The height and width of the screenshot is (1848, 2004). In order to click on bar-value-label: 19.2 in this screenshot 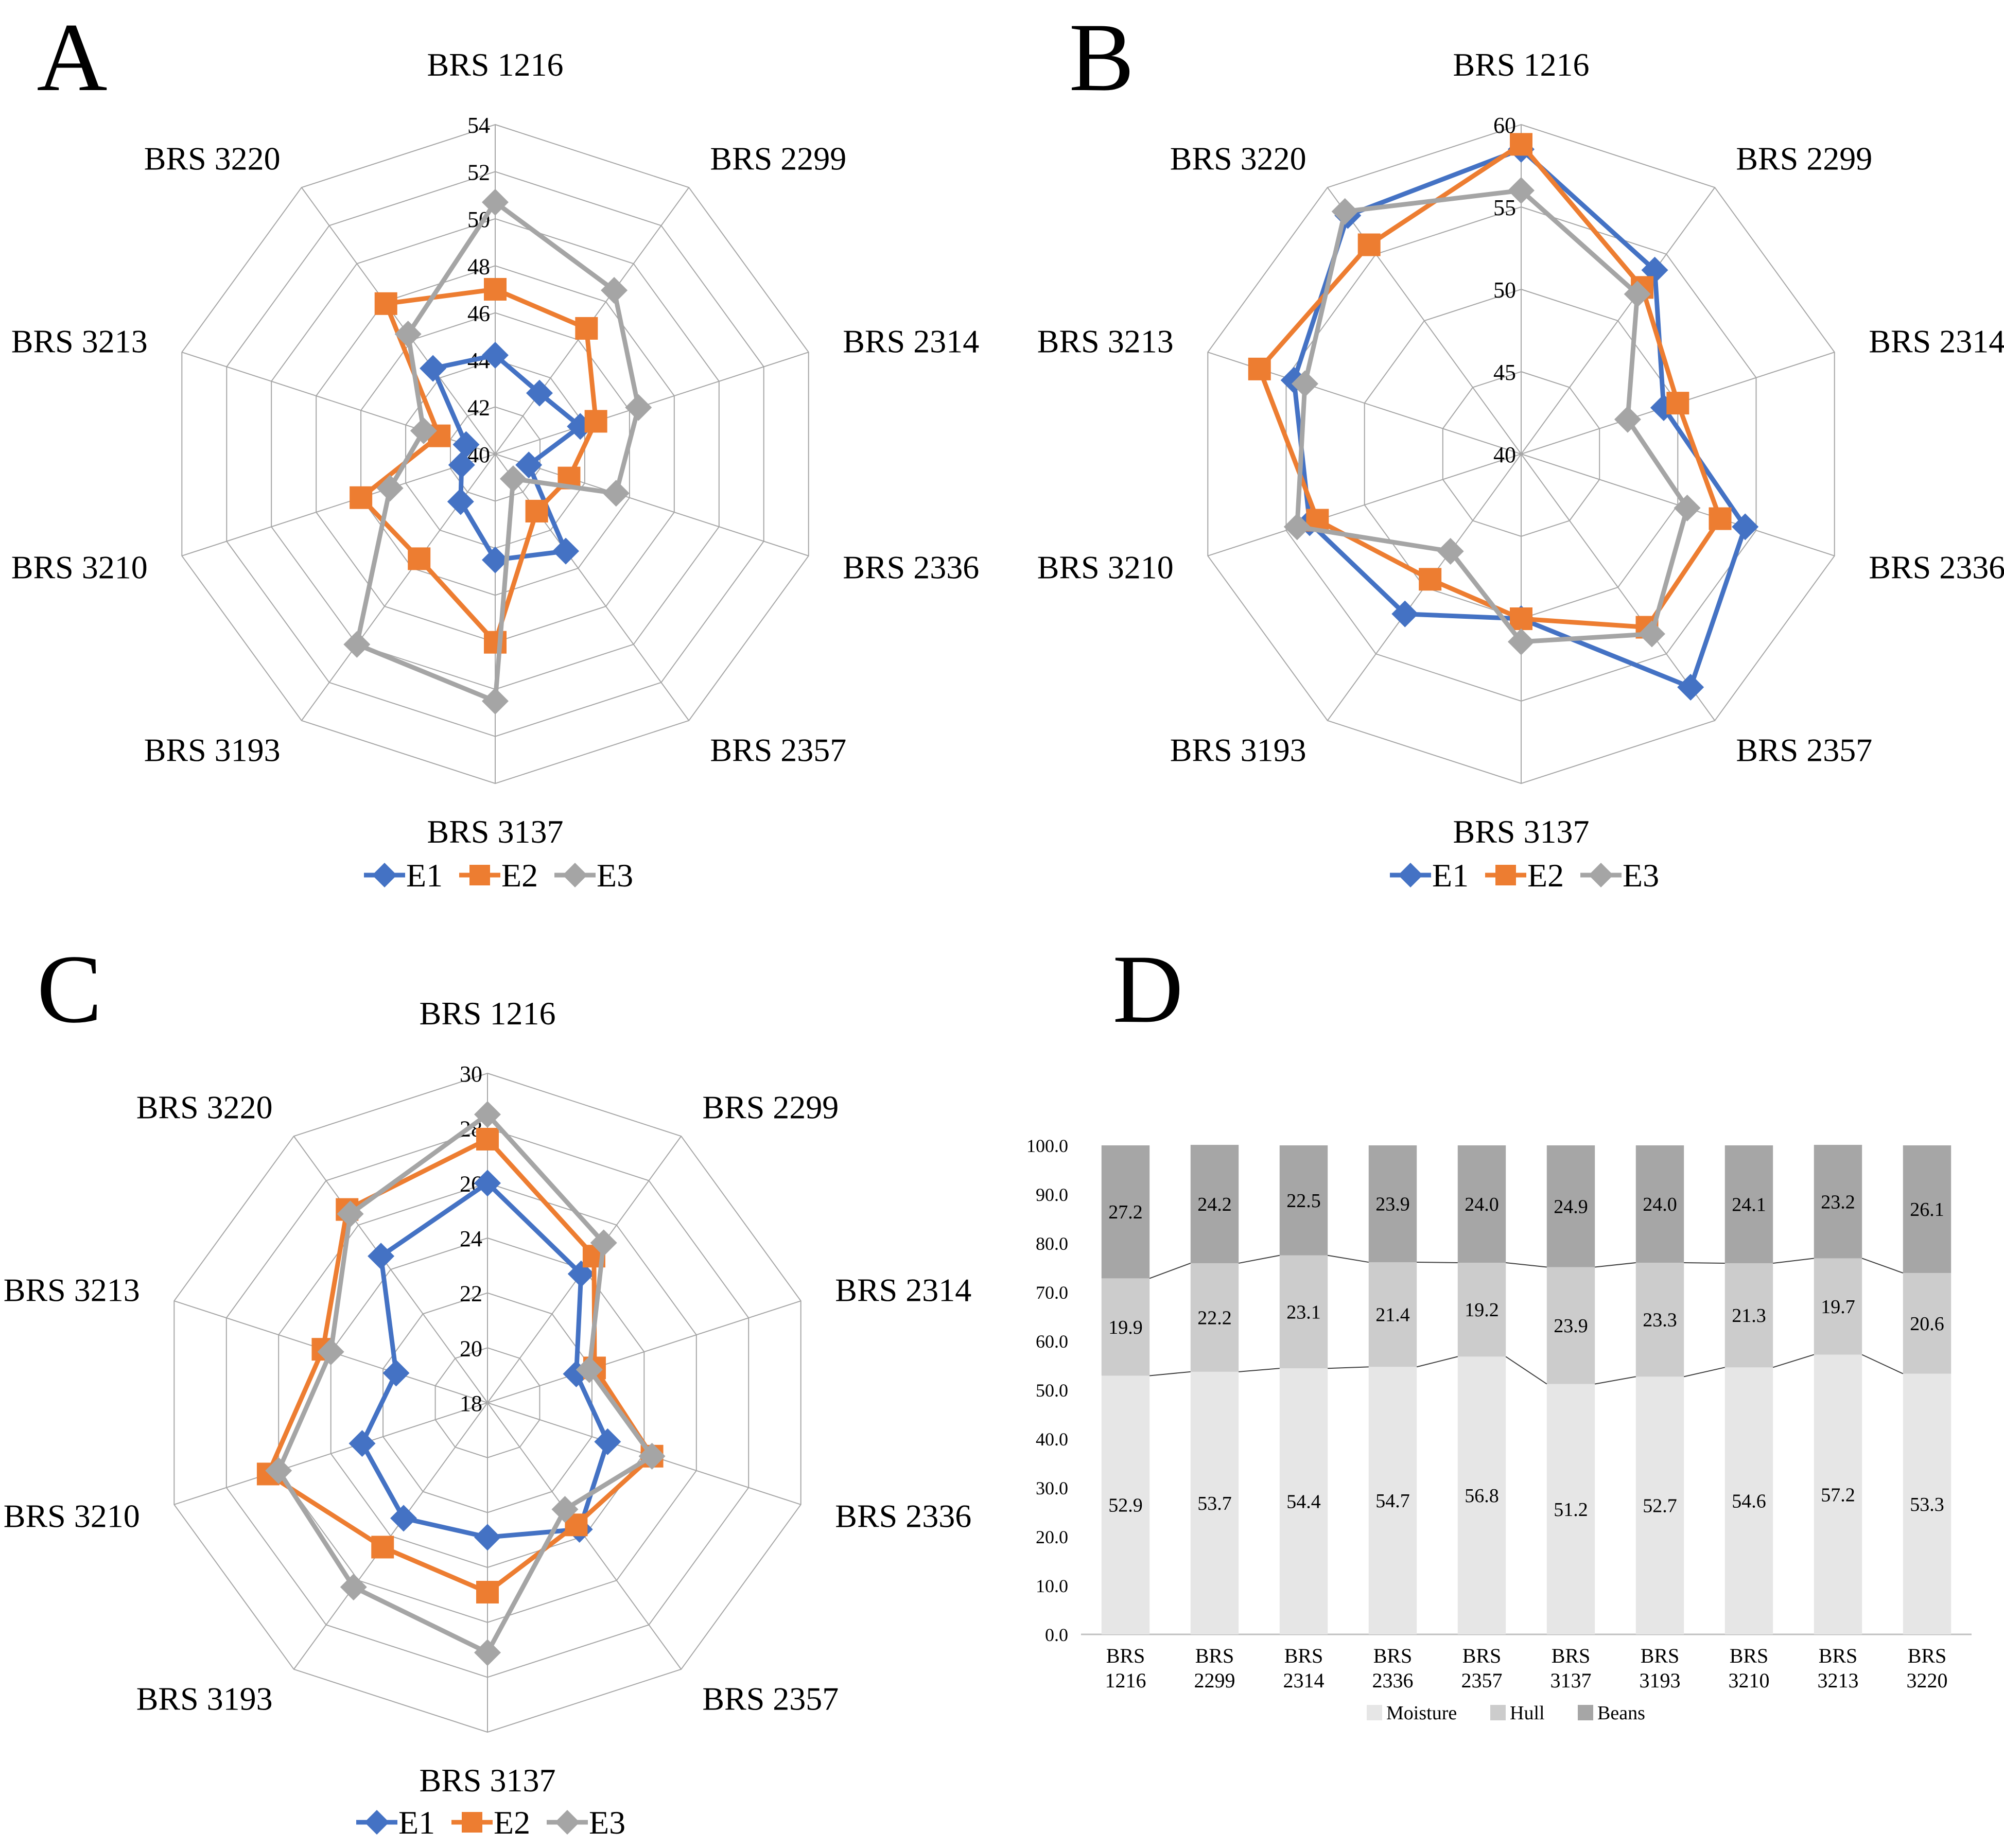, I will do `click(1482, 1310)`.